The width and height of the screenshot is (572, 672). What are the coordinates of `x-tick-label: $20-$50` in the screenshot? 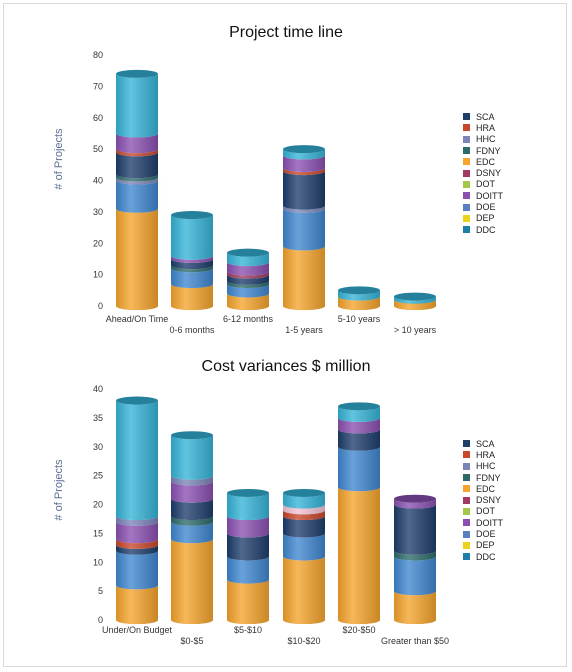 It's located at (358, 630).